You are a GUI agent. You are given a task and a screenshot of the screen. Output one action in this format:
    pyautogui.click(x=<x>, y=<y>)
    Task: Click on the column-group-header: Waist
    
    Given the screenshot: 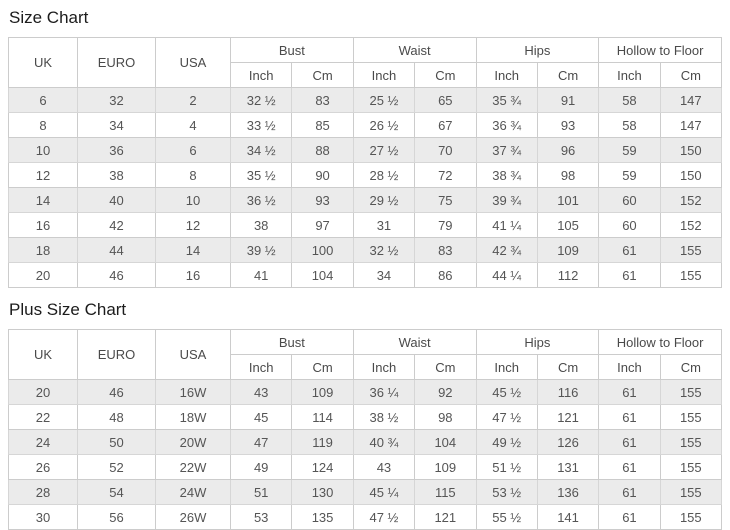 What is the action you would take?
    pyautogui.click(x=414, y=342)
    